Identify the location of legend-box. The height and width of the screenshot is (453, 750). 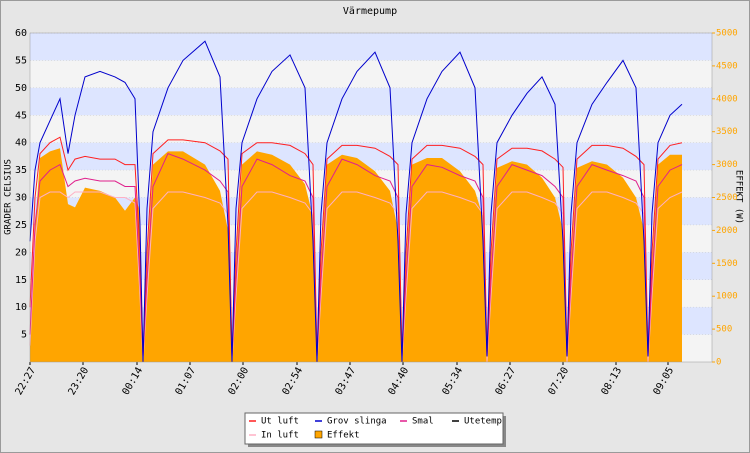
(374, 428).